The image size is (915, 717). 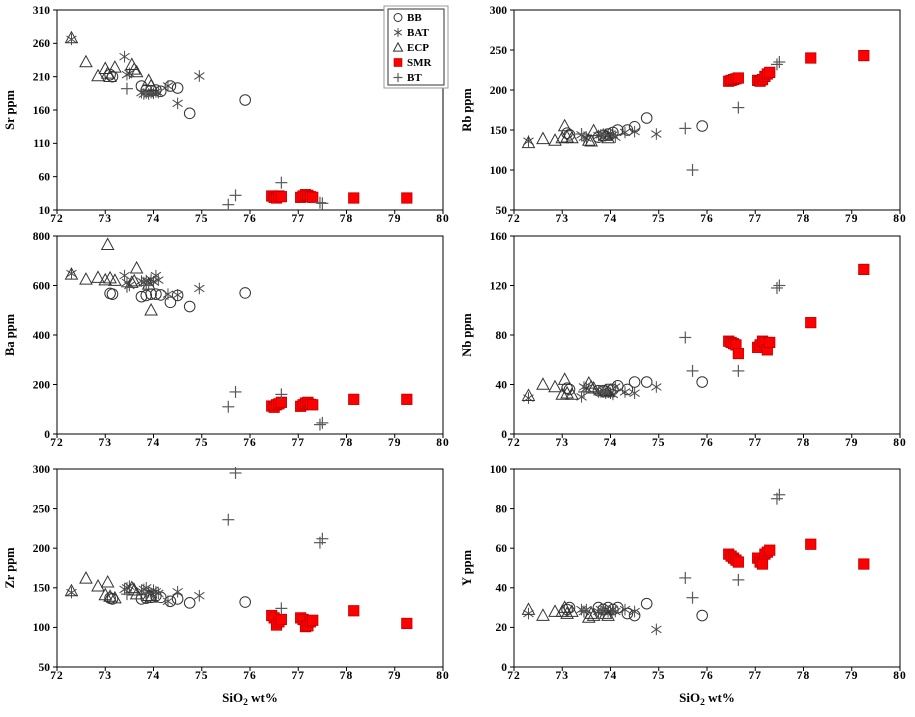 What do you see at coordinates (499, 286) in the screenshot?
I see `y-axis-tick-label: 120` at bounding box center [499, 286].